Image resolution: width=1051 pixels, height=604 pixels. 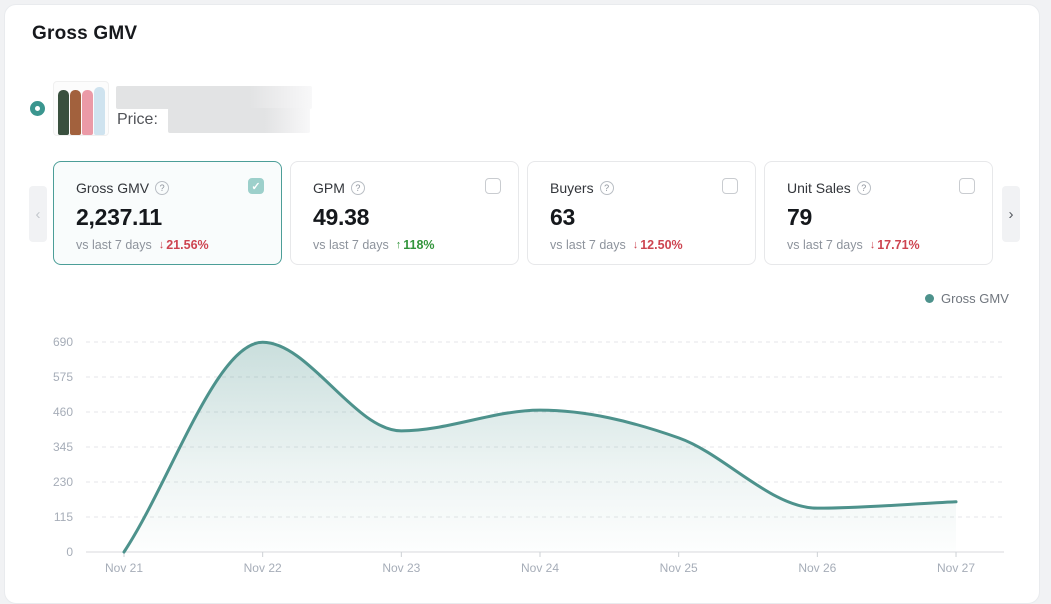 I want to click on metric-card-buyers: Buyers ? ✓ 63 vs last 7 days ↓12.50%, so click(x=641, y=213).